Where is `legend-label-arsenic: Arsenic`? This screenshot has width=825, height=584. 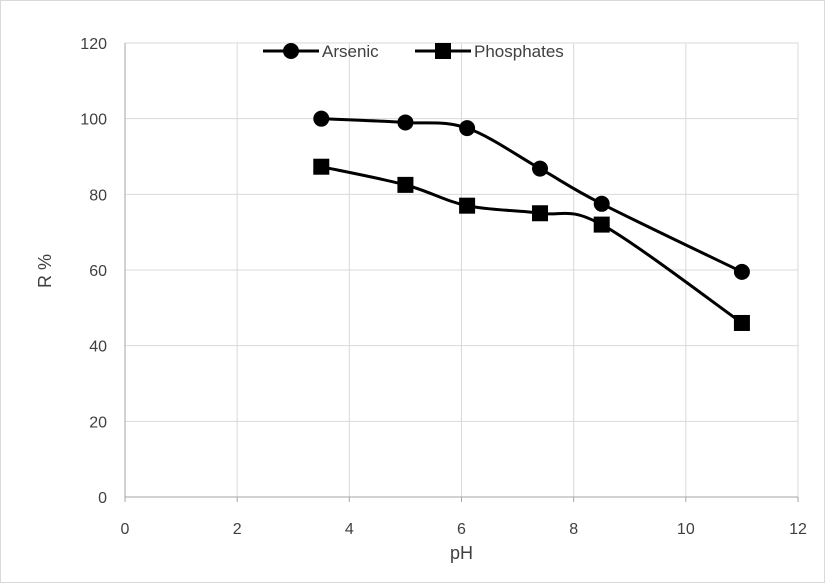 legend-label-arsenic: Arsenic is located at coordinates (350, 51).